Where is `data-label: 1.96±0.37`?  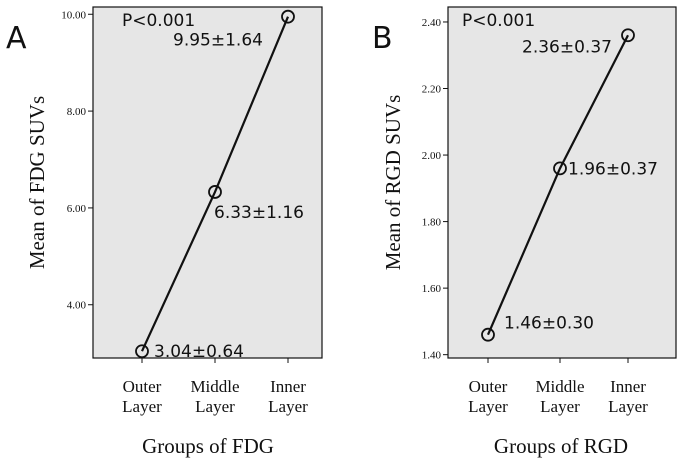 data-label: 1.96±0.37 is located at coordinates (613, 169).